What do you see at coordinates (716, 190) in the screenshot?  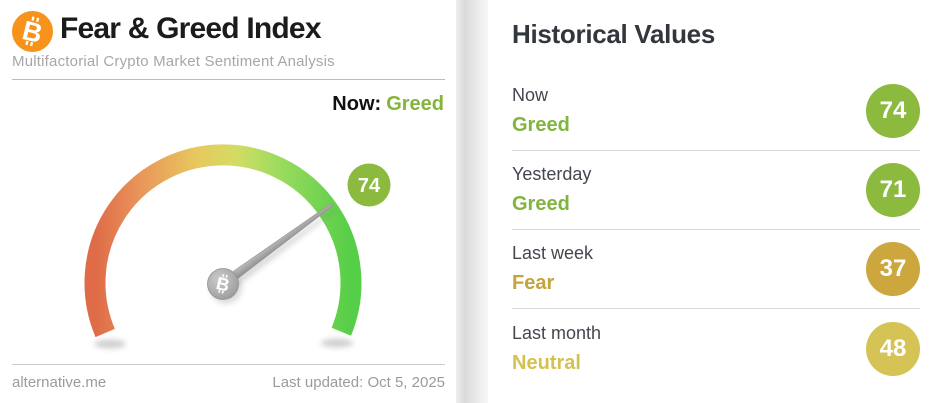 I see `historical-row: Yesterday Greed 71` at bounding box center [716, 190].